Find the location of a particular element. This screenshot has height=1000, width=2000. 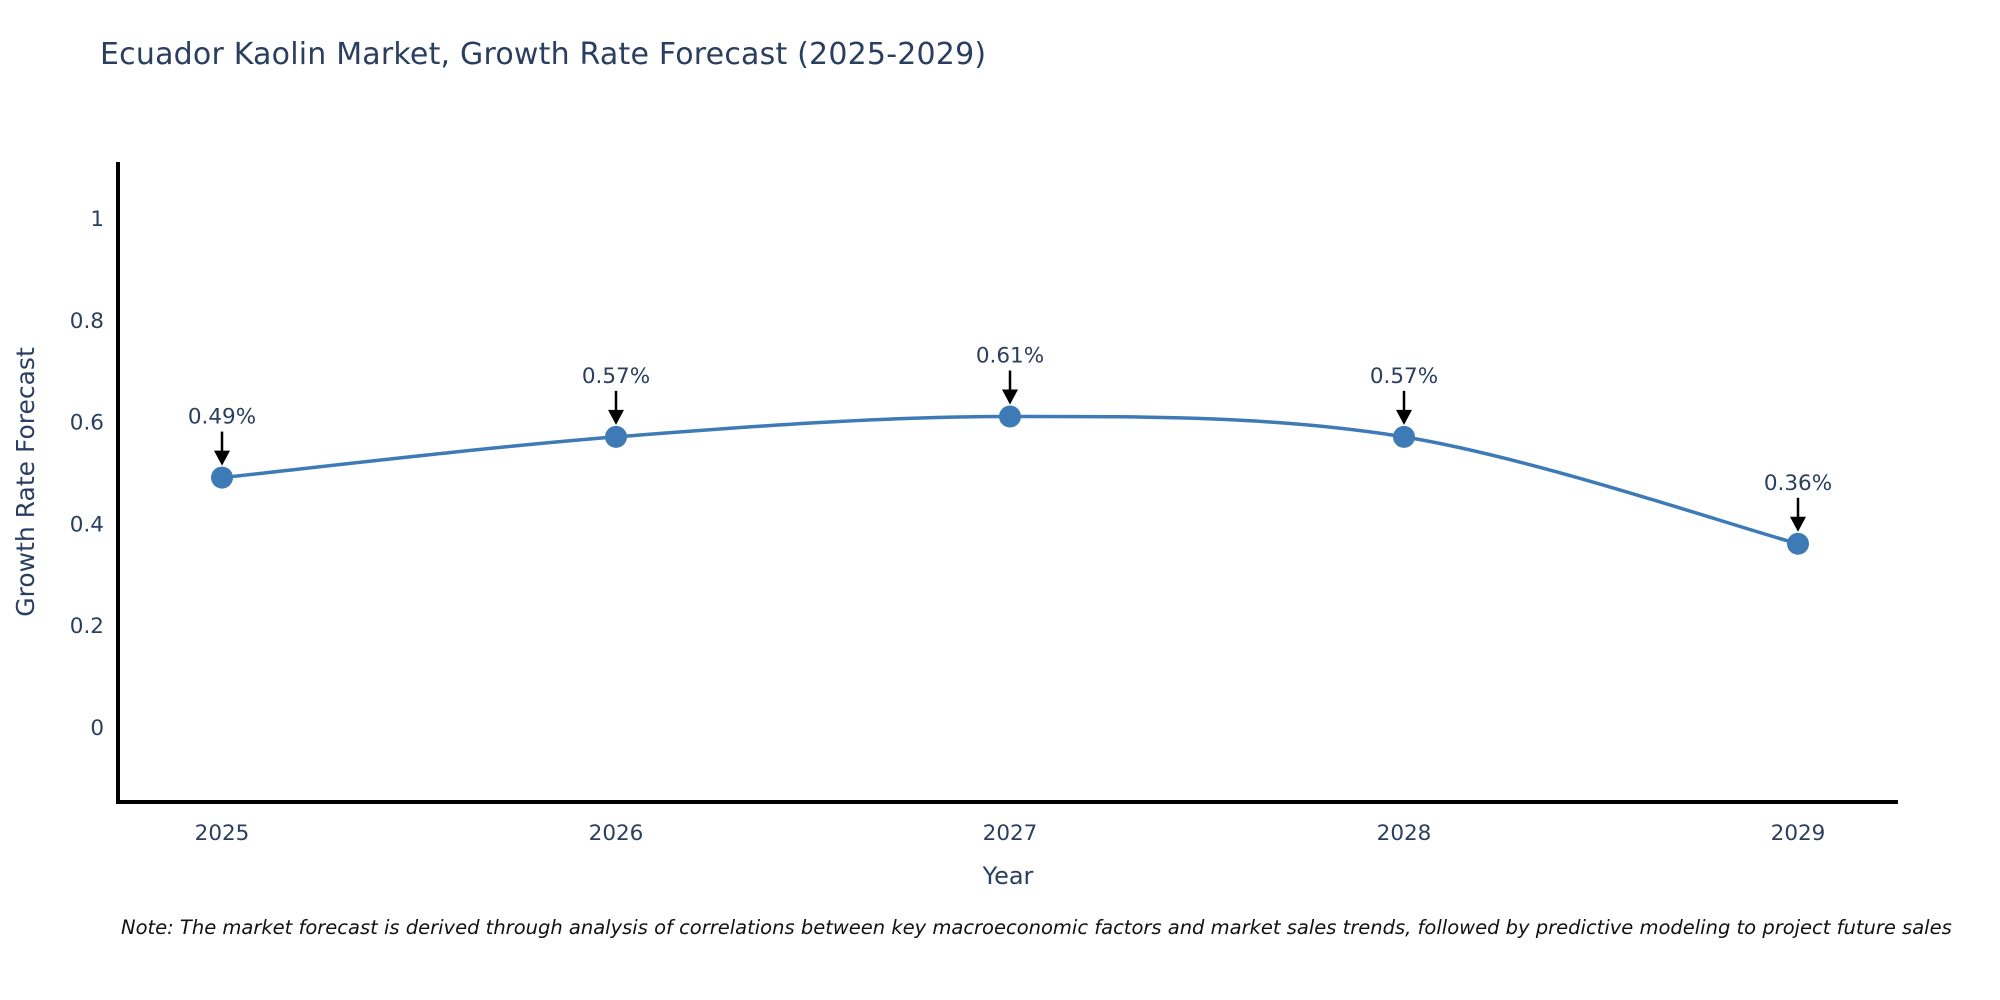

y-tick-label: 0.6 is located at coordinates (87, 423).